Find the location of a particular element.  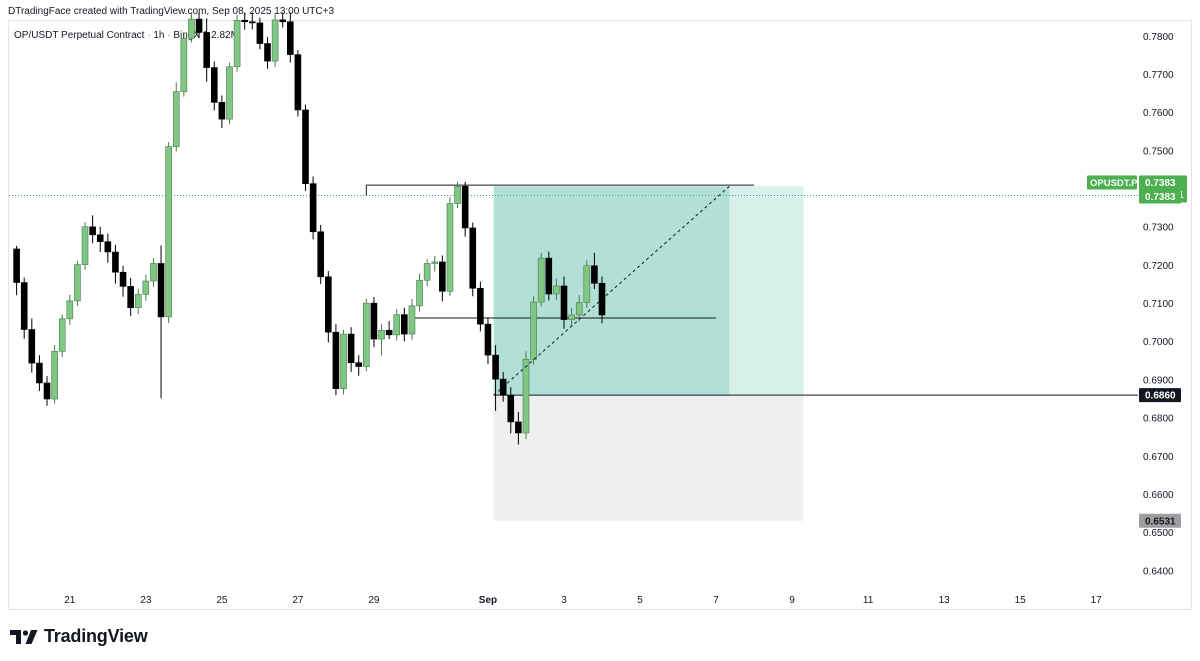

brand-name: TradingView is located at coordinates (96, 636).